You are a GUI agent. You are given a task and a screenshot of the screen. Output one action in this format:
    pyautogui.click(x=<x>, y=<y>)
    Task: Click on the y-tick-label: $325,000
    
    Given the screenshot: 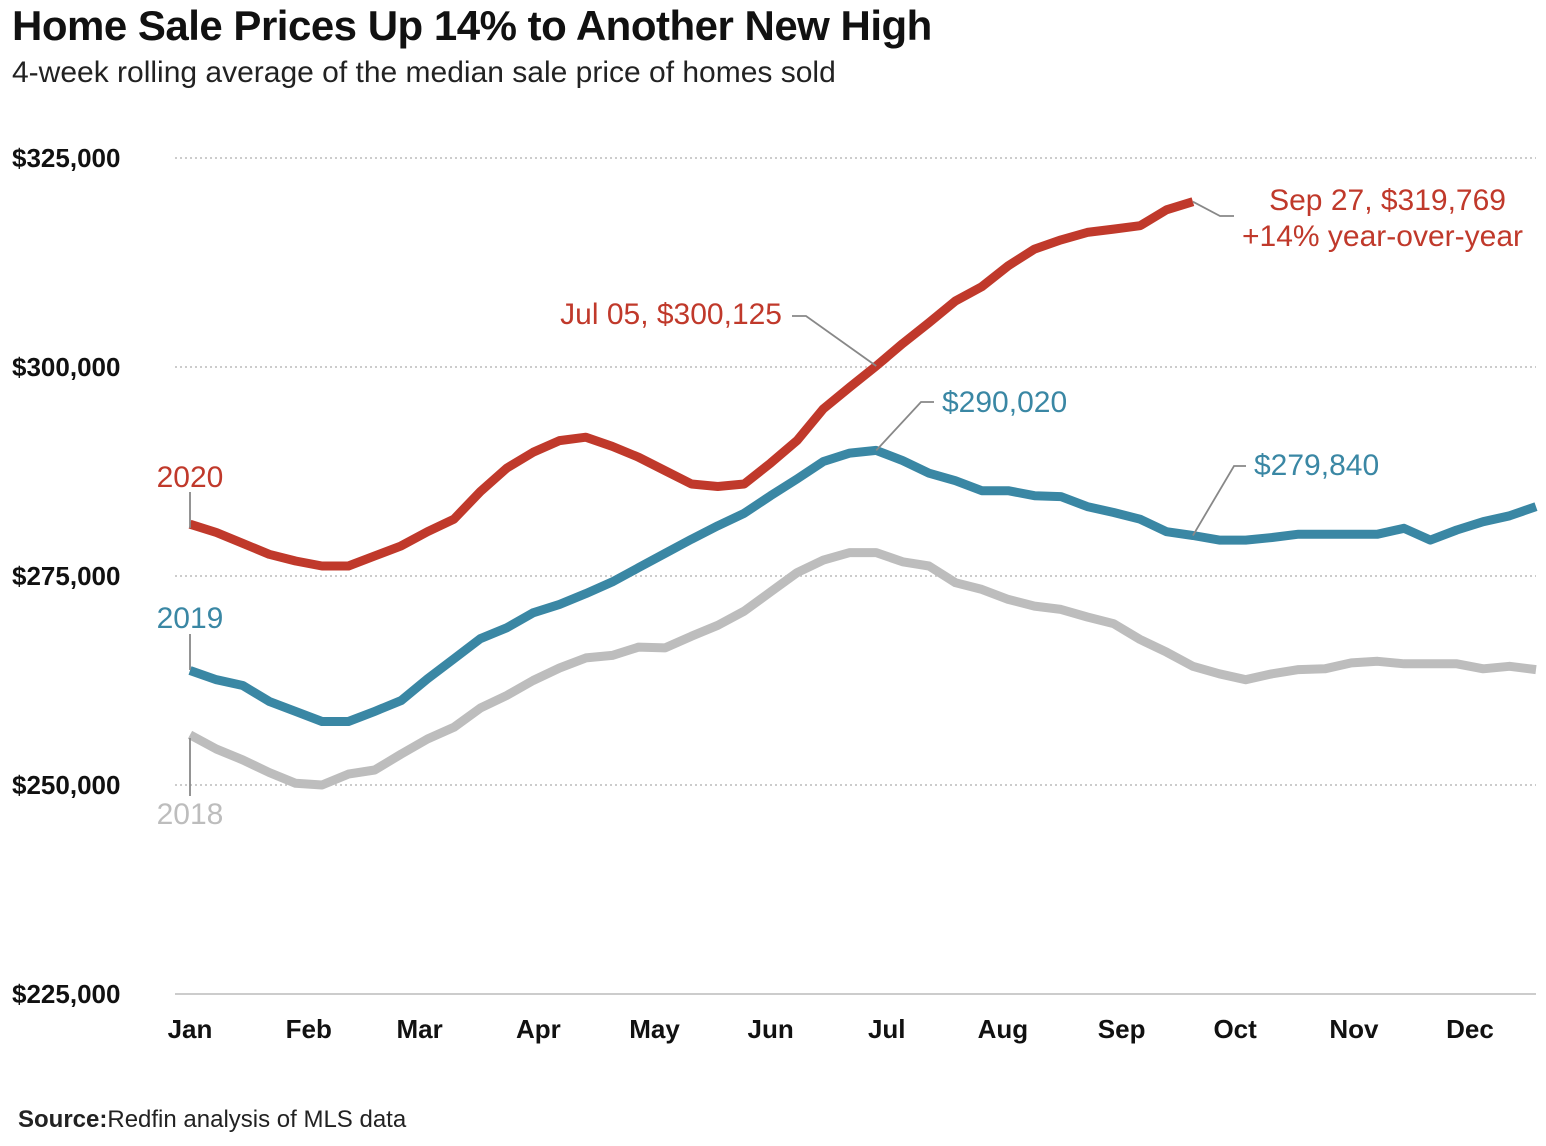 What is the action you would take?
    pyautogui.click(x=66, y=158)
    